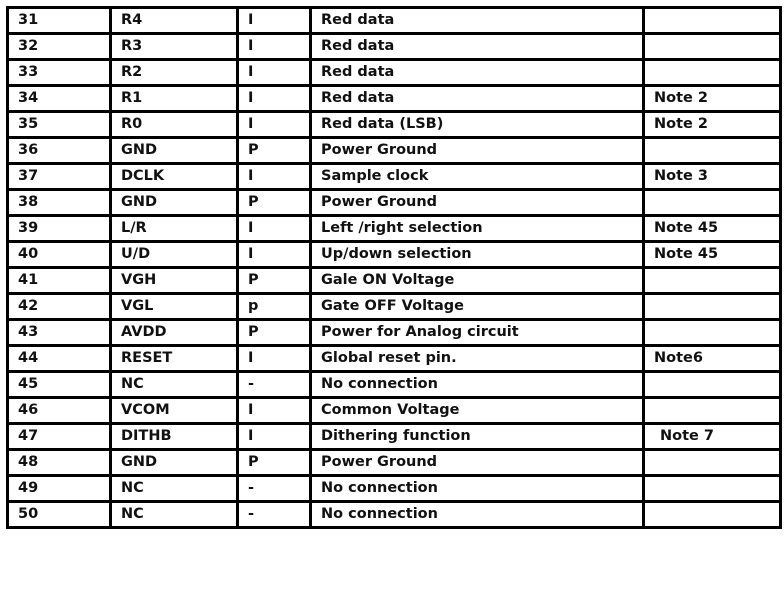  I want to click on table-row: 37 DCLK I Sample clock Note 3, so click(394, 176).